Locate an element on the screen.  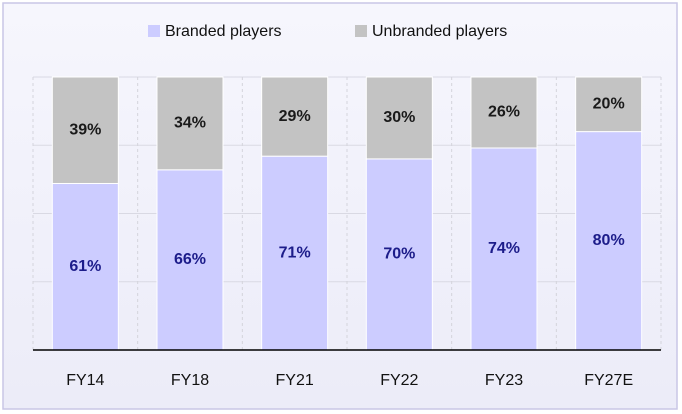
legend-label: Unbranded players is located at coordinates (439, 31).